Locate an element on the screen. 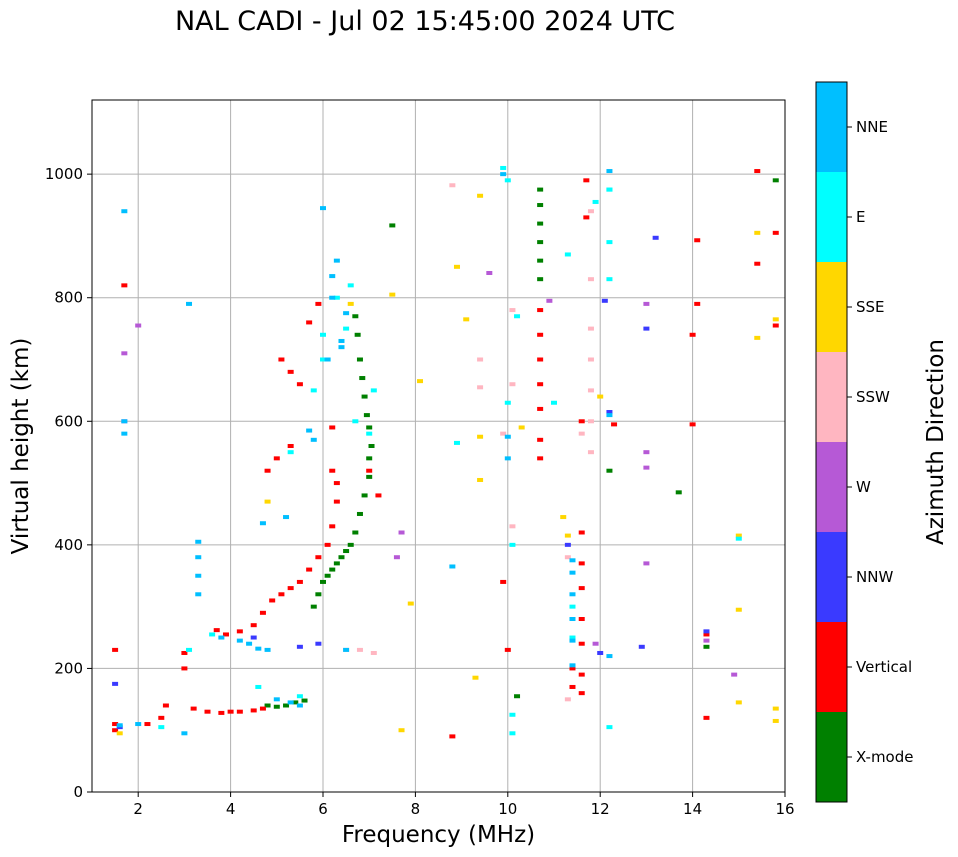  colorbar-label: Vertical is located at coordinates (884, 667).